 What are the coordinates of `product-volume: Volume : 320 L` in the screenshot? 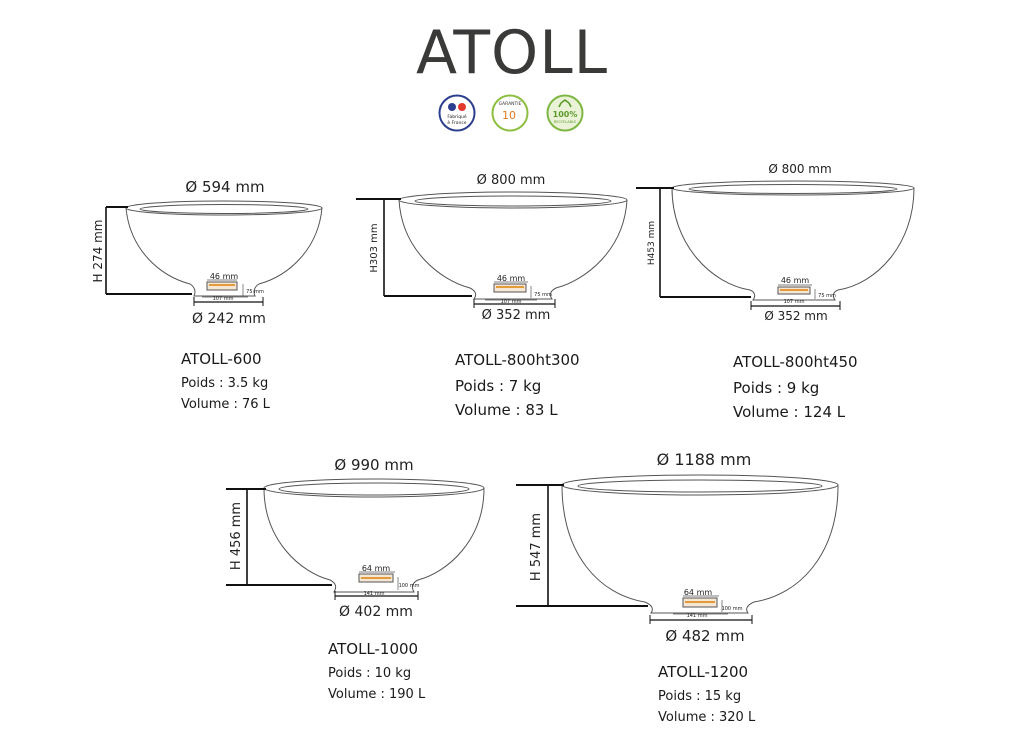 It's located at (707, 717).